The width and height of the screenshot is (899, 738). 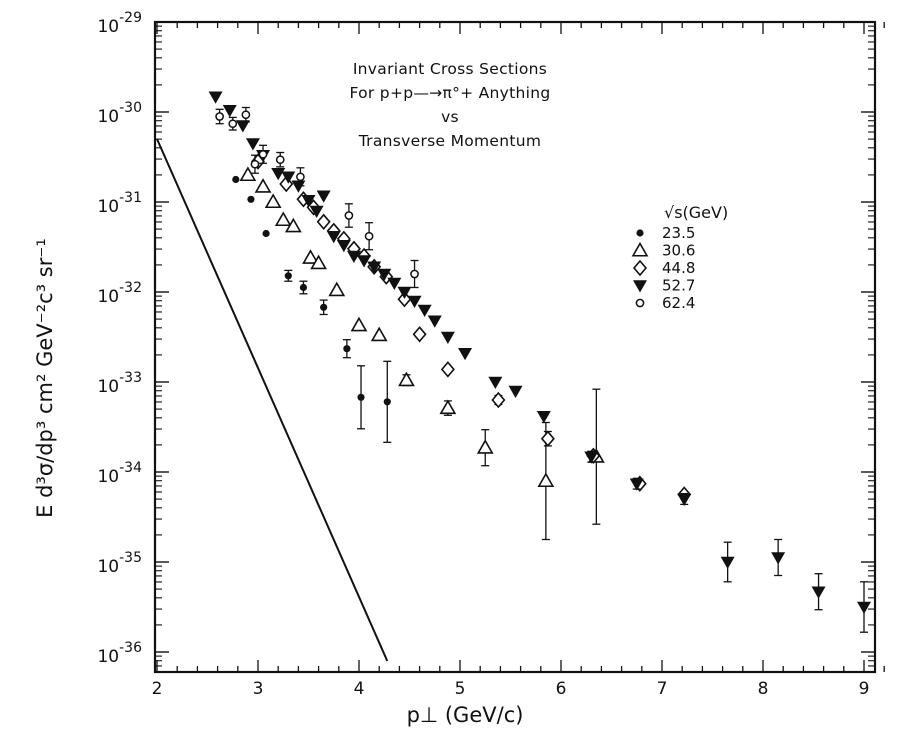 I want to click on y-tick-label: 10-35, so click(x=119, y=563).